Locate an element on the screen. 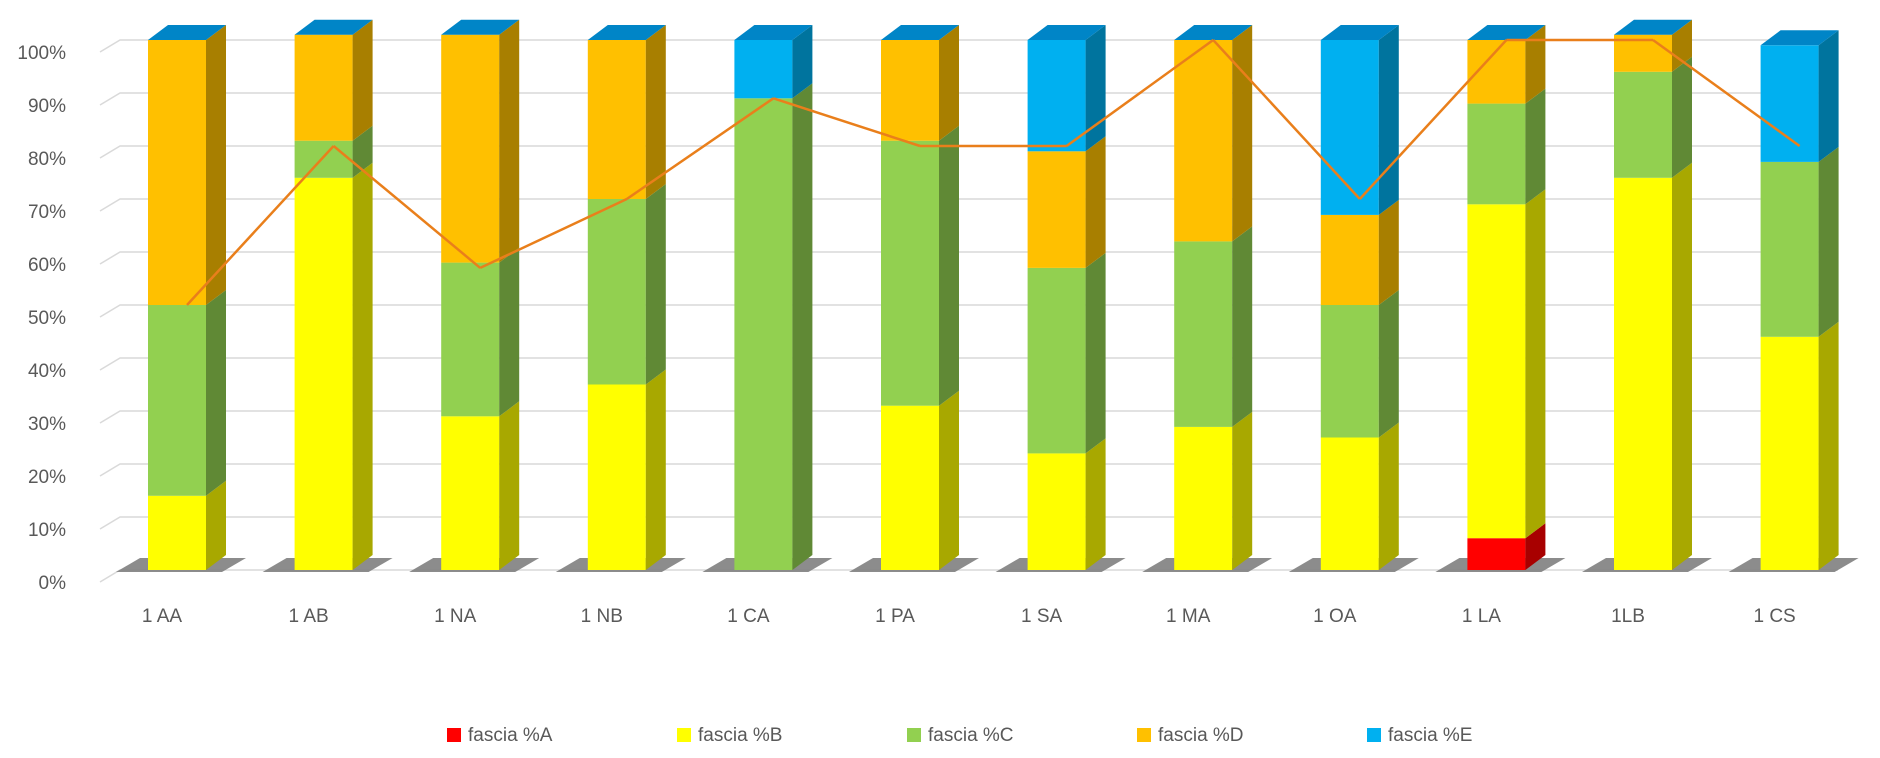 This screenshot has width=1880, height=758. legend-item: fascia %C is located at coordinates (960, 735).